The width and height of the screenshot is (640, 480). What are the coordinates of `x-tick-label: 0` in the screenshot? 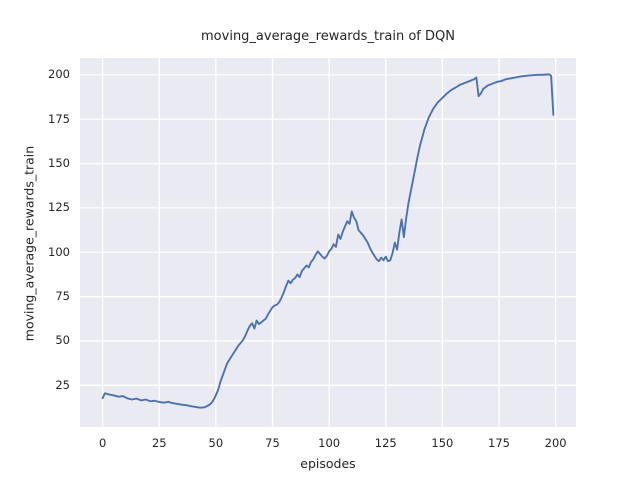 It's located at (102, 443).